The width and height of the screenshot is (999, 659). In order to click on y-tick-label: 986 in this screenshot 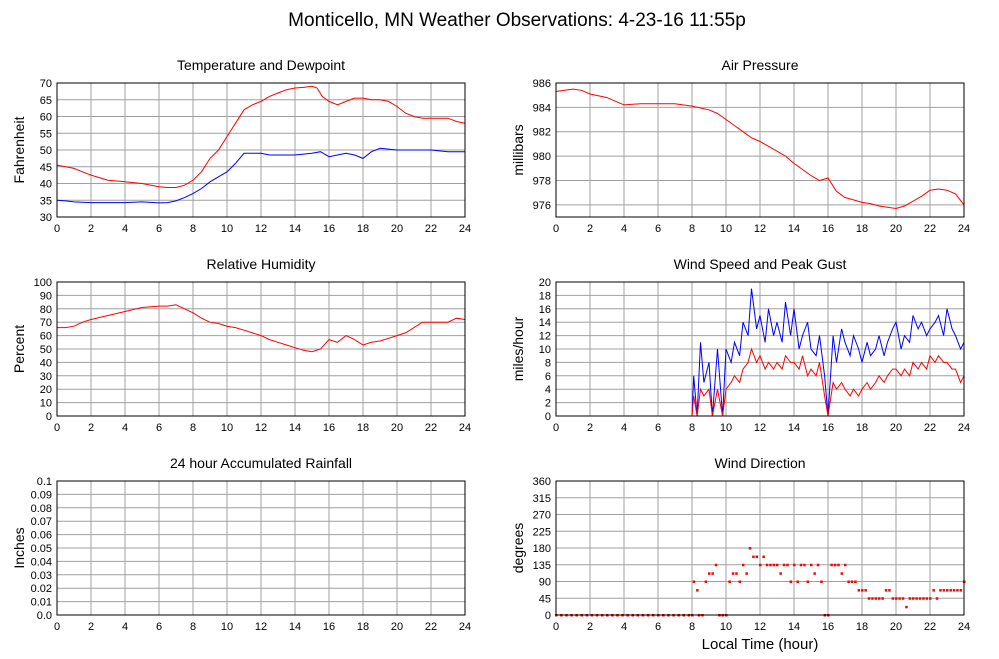, I will do `click(542, 84)`.